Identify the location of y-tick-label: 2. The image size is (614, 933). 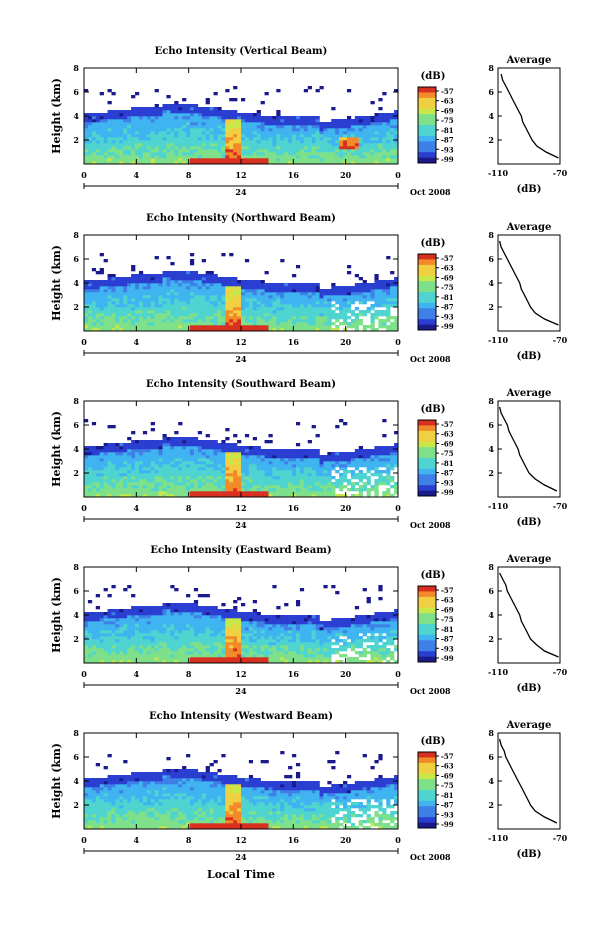
(76, 140).